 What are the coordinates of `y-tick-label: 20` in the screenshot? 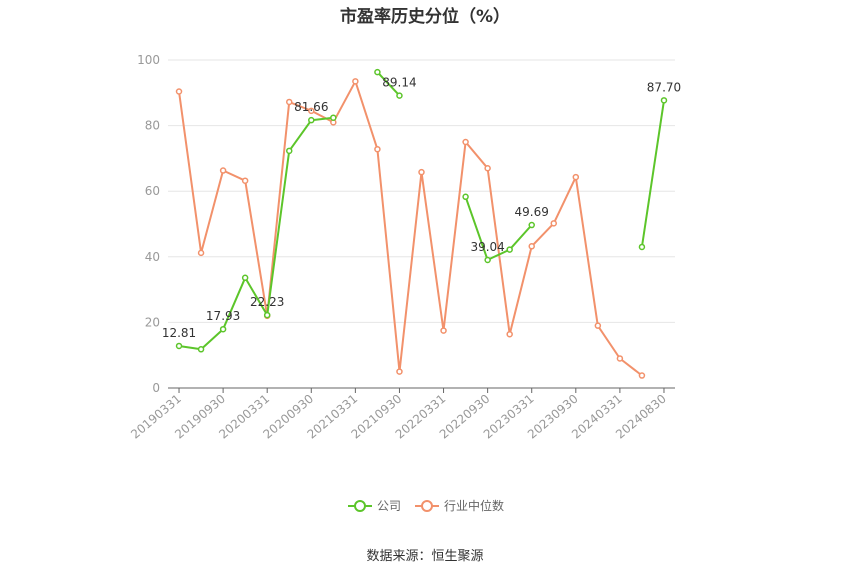 It's located at (152, 322).